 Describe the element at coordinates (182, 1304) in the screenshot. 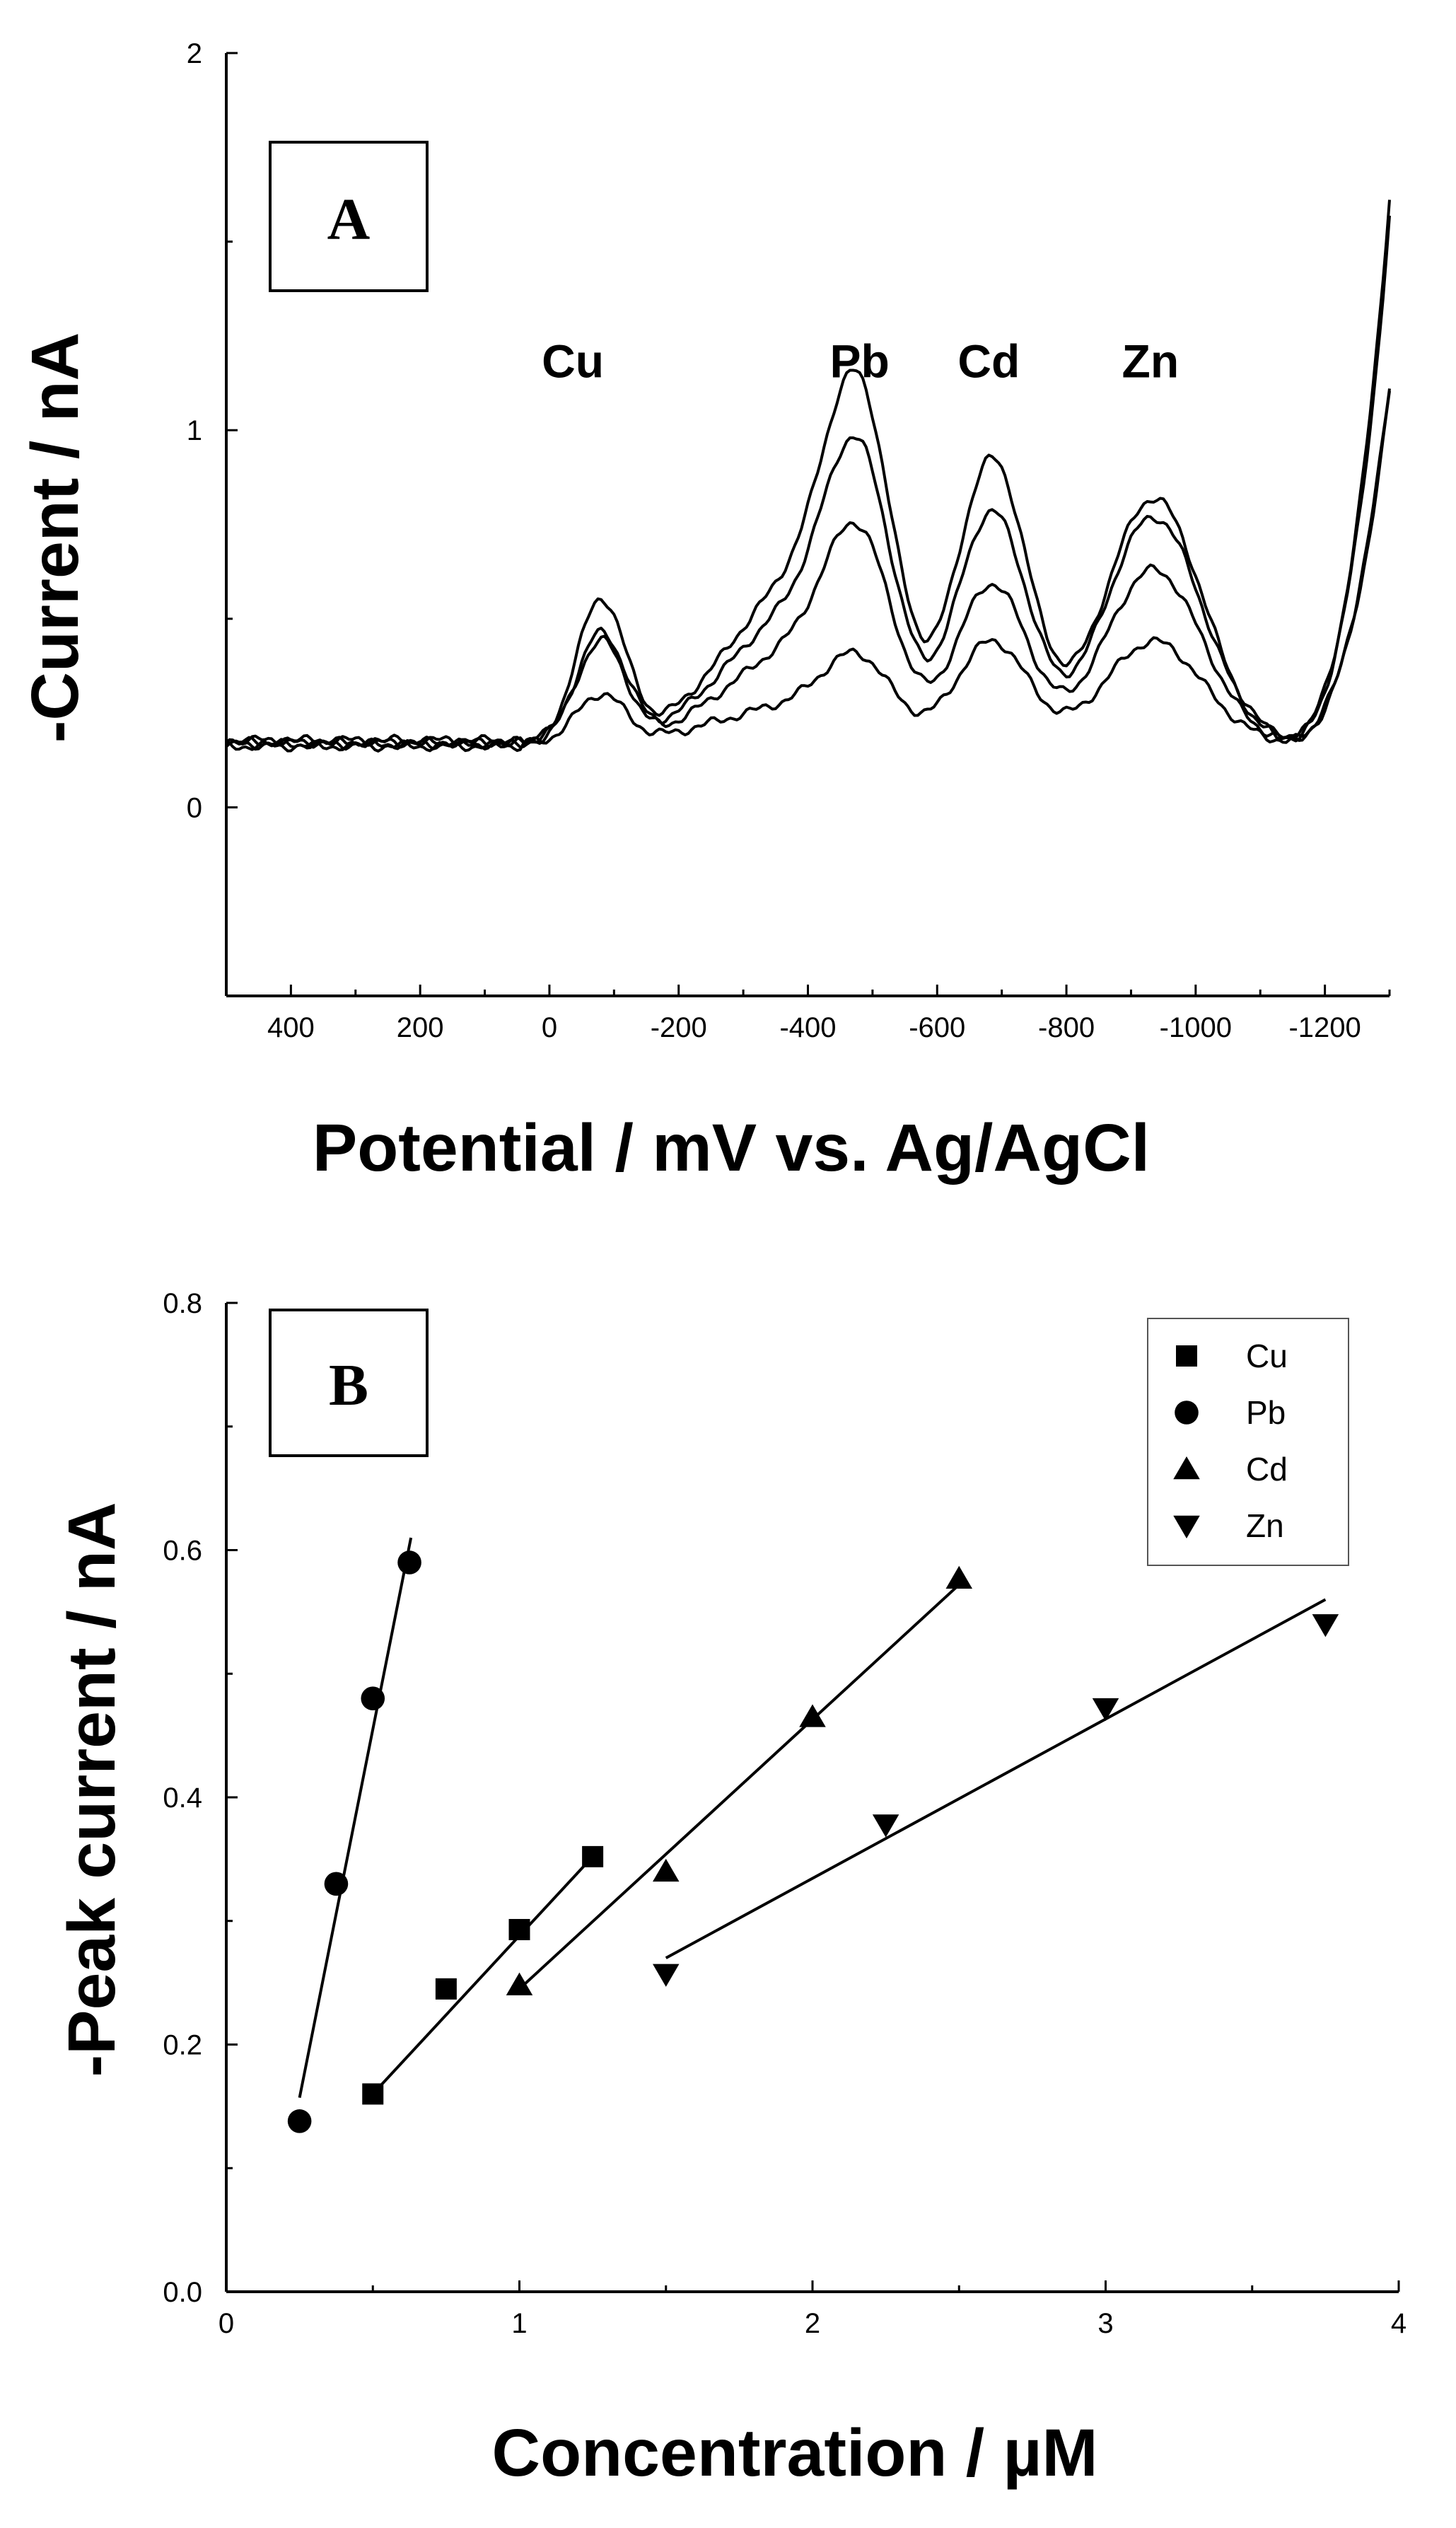

I see `panel-b-y-tick-label: 0.8` at that location.